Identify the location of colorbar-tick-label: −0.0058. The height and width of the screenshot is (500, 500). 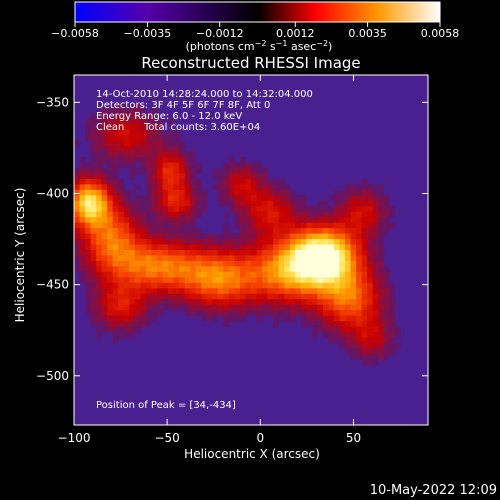
(75, 33).